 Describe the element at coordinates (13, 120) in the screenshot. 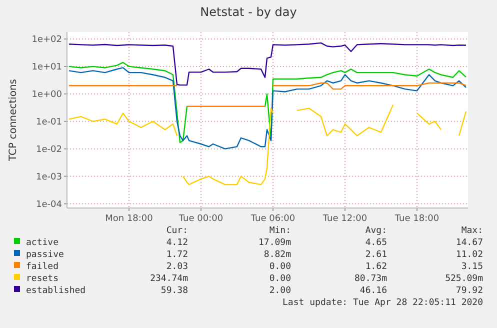

I see `y-axis-title: TCP connections` at that location.